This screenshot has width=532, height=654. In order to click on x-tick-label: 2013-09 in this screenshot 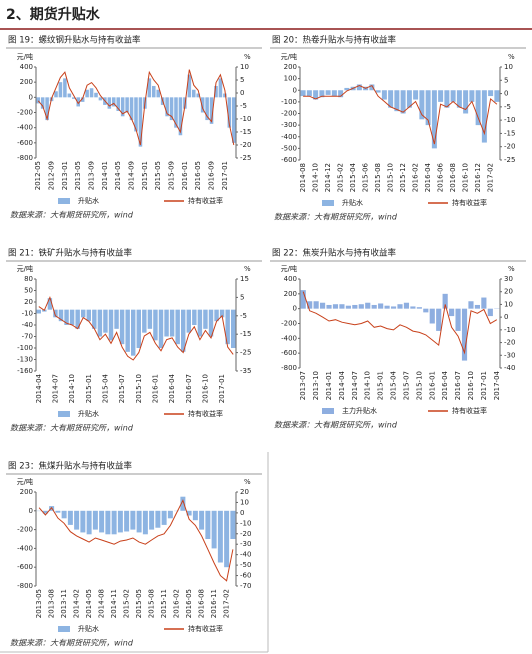, I will do `click(92, 175)`.